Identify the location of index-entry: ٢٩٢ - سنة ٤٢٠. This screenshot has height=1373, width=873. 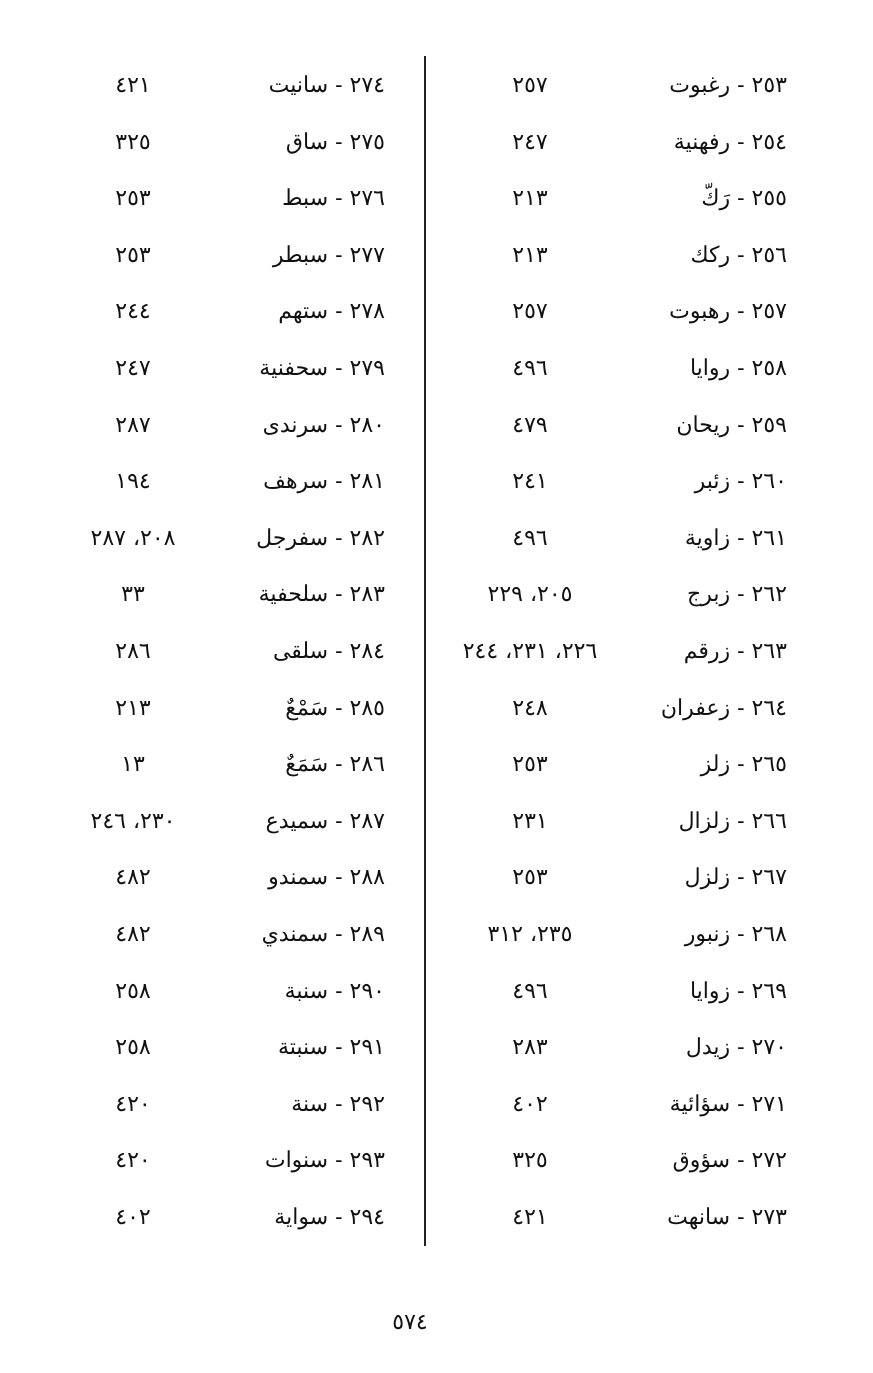
(192, 1105).